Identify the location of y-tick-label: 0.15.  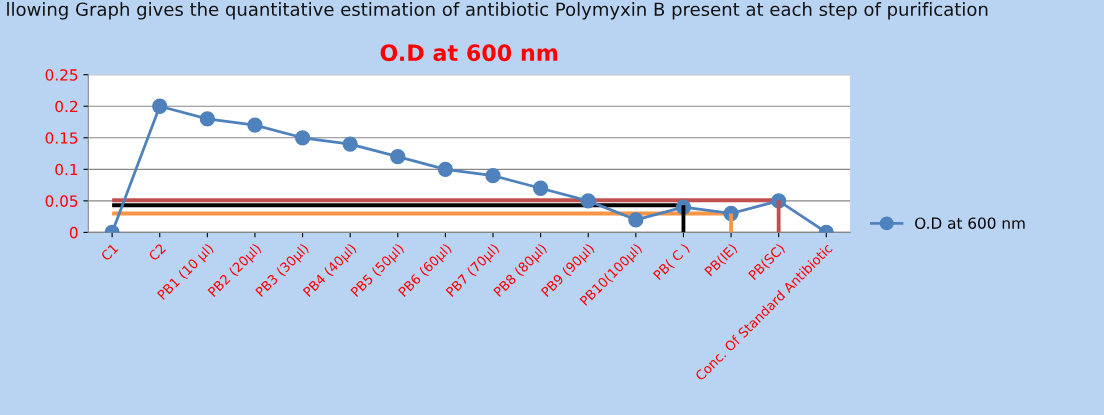
(61, 138).